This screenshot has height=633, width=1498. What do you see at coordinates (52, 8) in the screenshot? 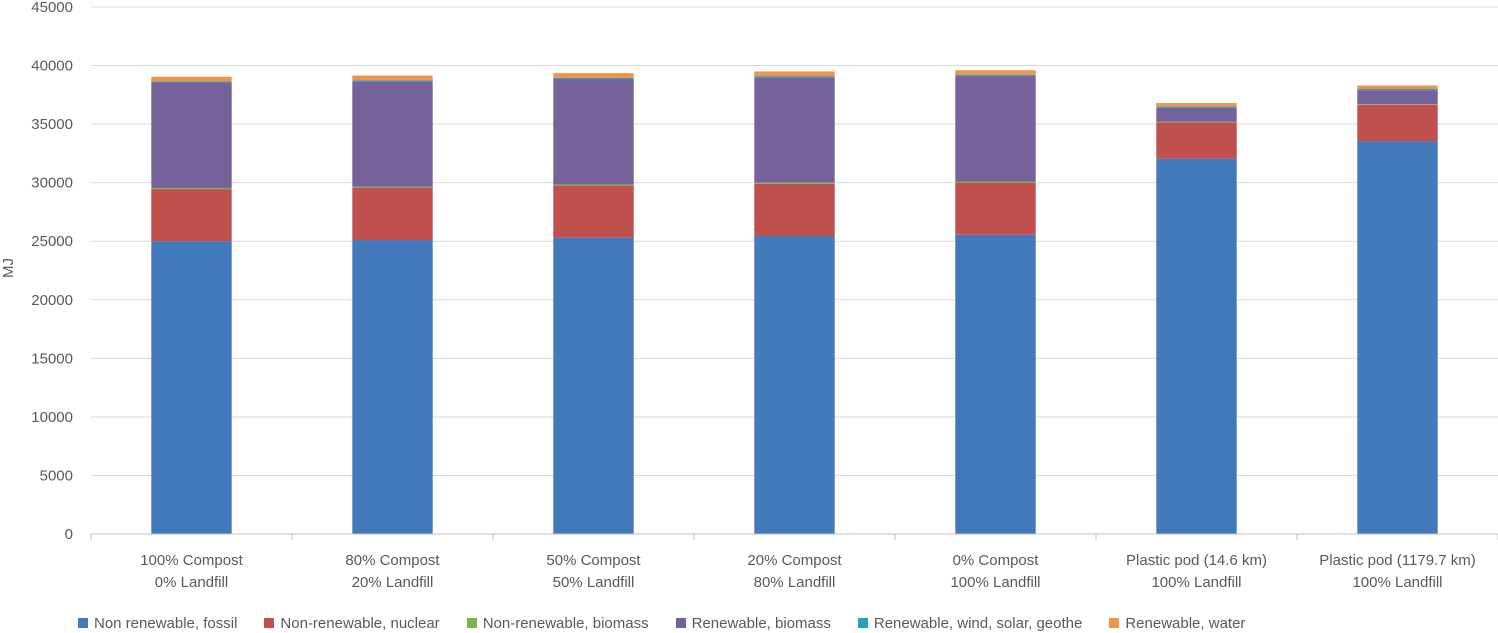
I see `y-tick-label: 45000` at bounding box center [52, 8].